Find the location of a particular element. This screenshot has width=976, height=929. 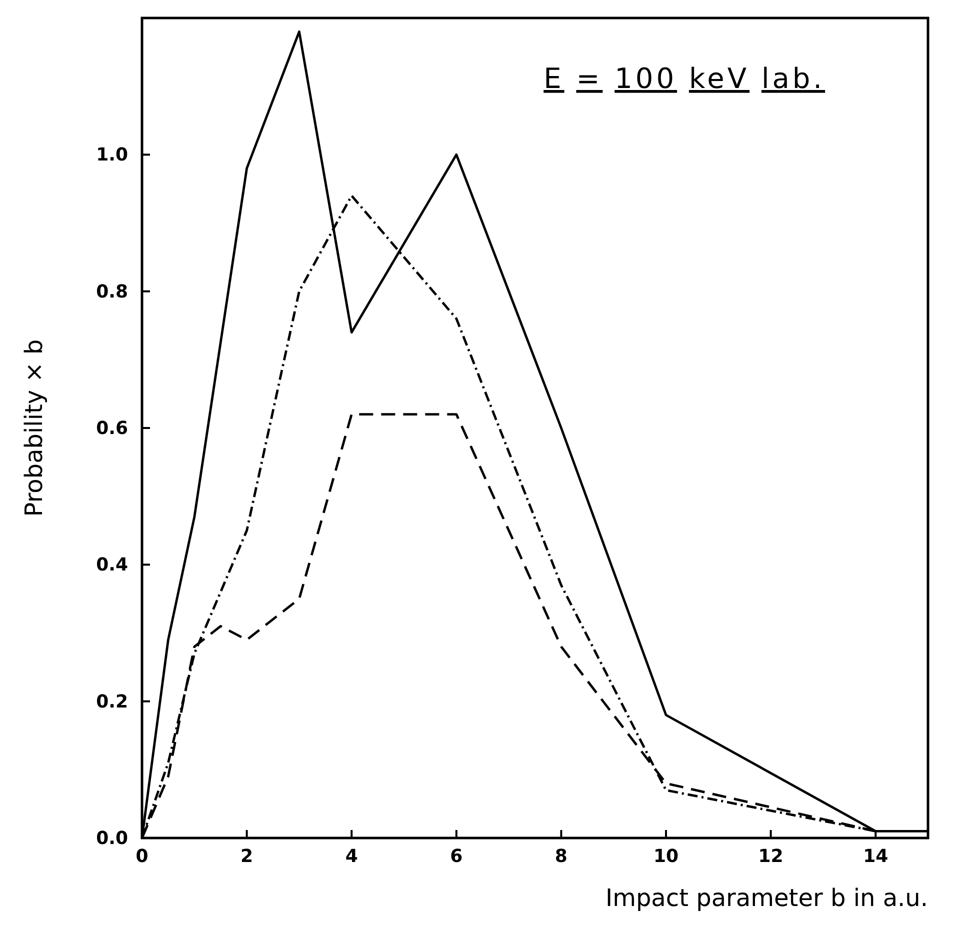

y-tick-label: 0.0 is located at coordinates (112, 838).